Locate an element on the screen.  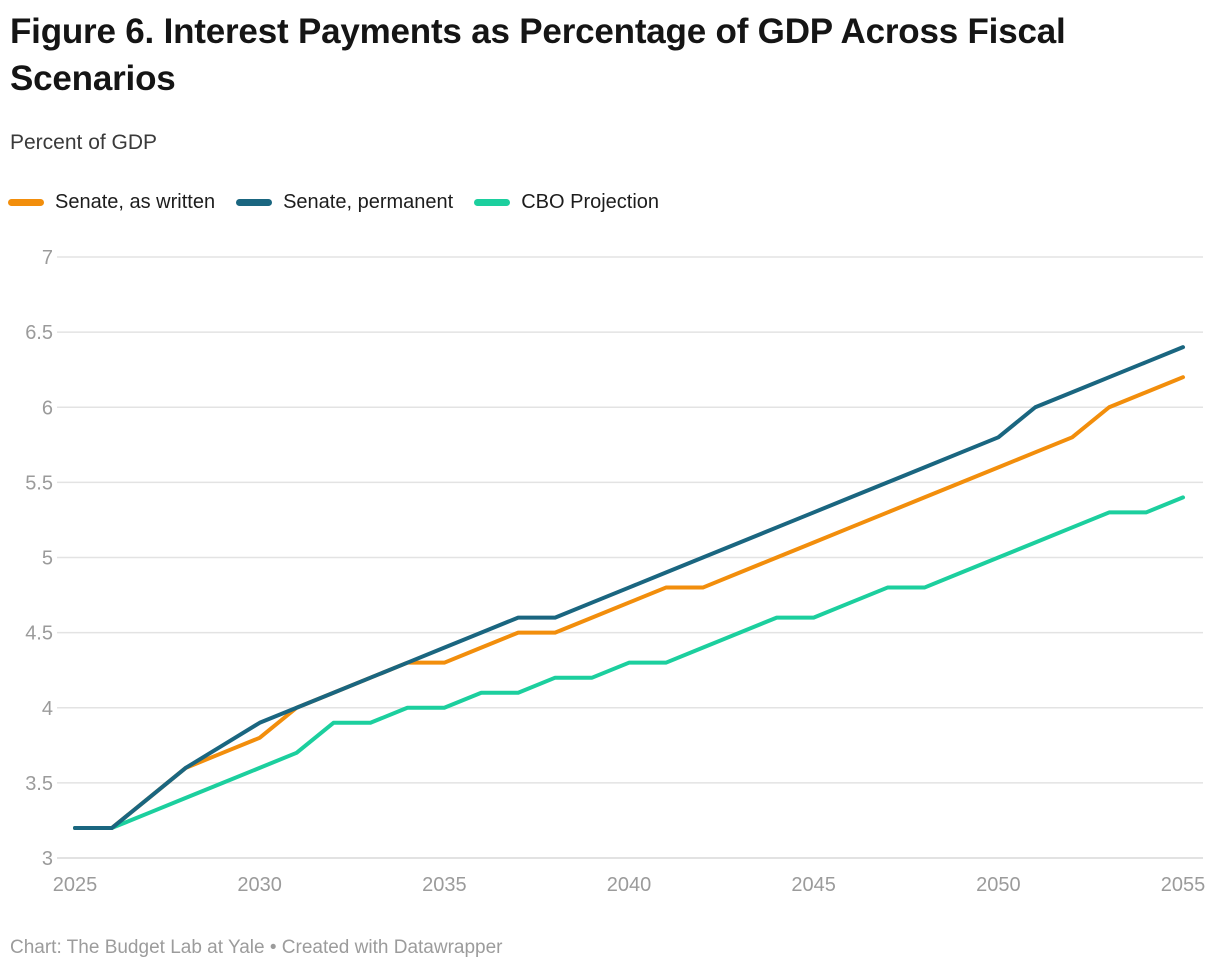
y-tick-label: 5 is located at coordinates (47, 559).